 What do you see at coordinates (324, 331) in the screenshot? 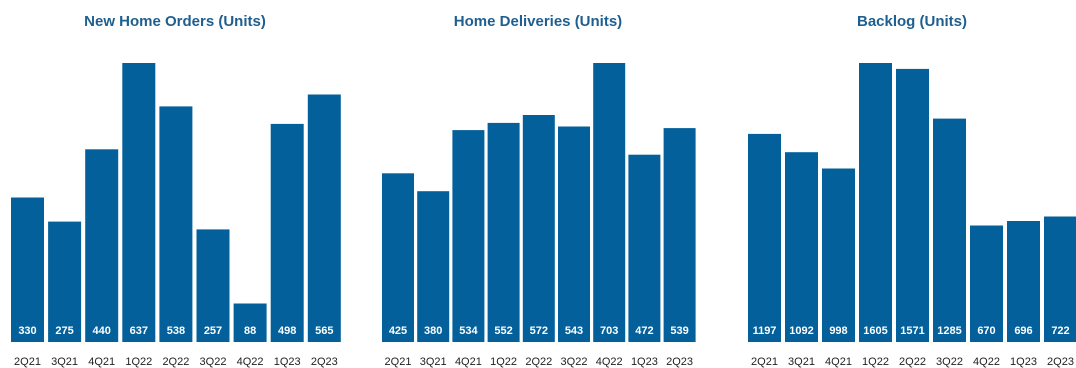
I see `data-label: 565` at bounding box center [324, 331].